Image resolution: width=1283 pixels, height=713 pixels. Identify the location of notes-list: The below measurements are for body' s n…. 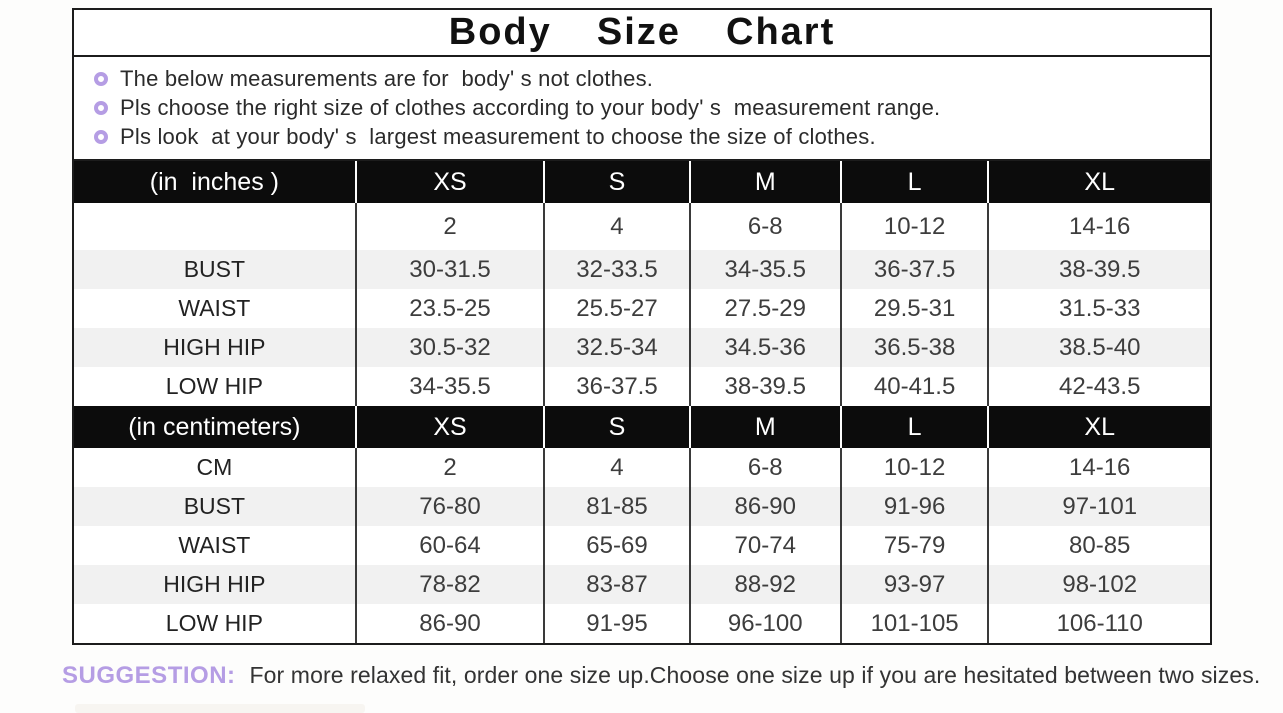
(642, 109).